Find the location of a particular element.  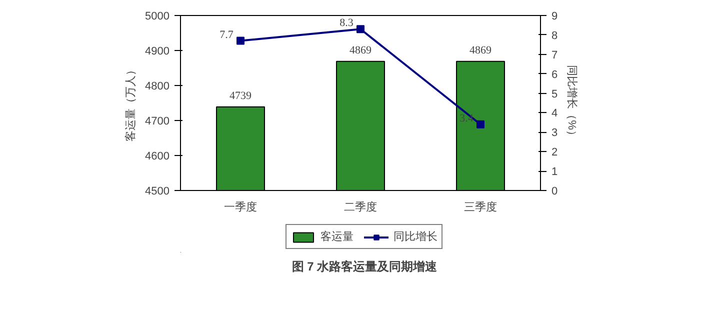

y-tick-label: 4600 is located at coordinates (157, 156).